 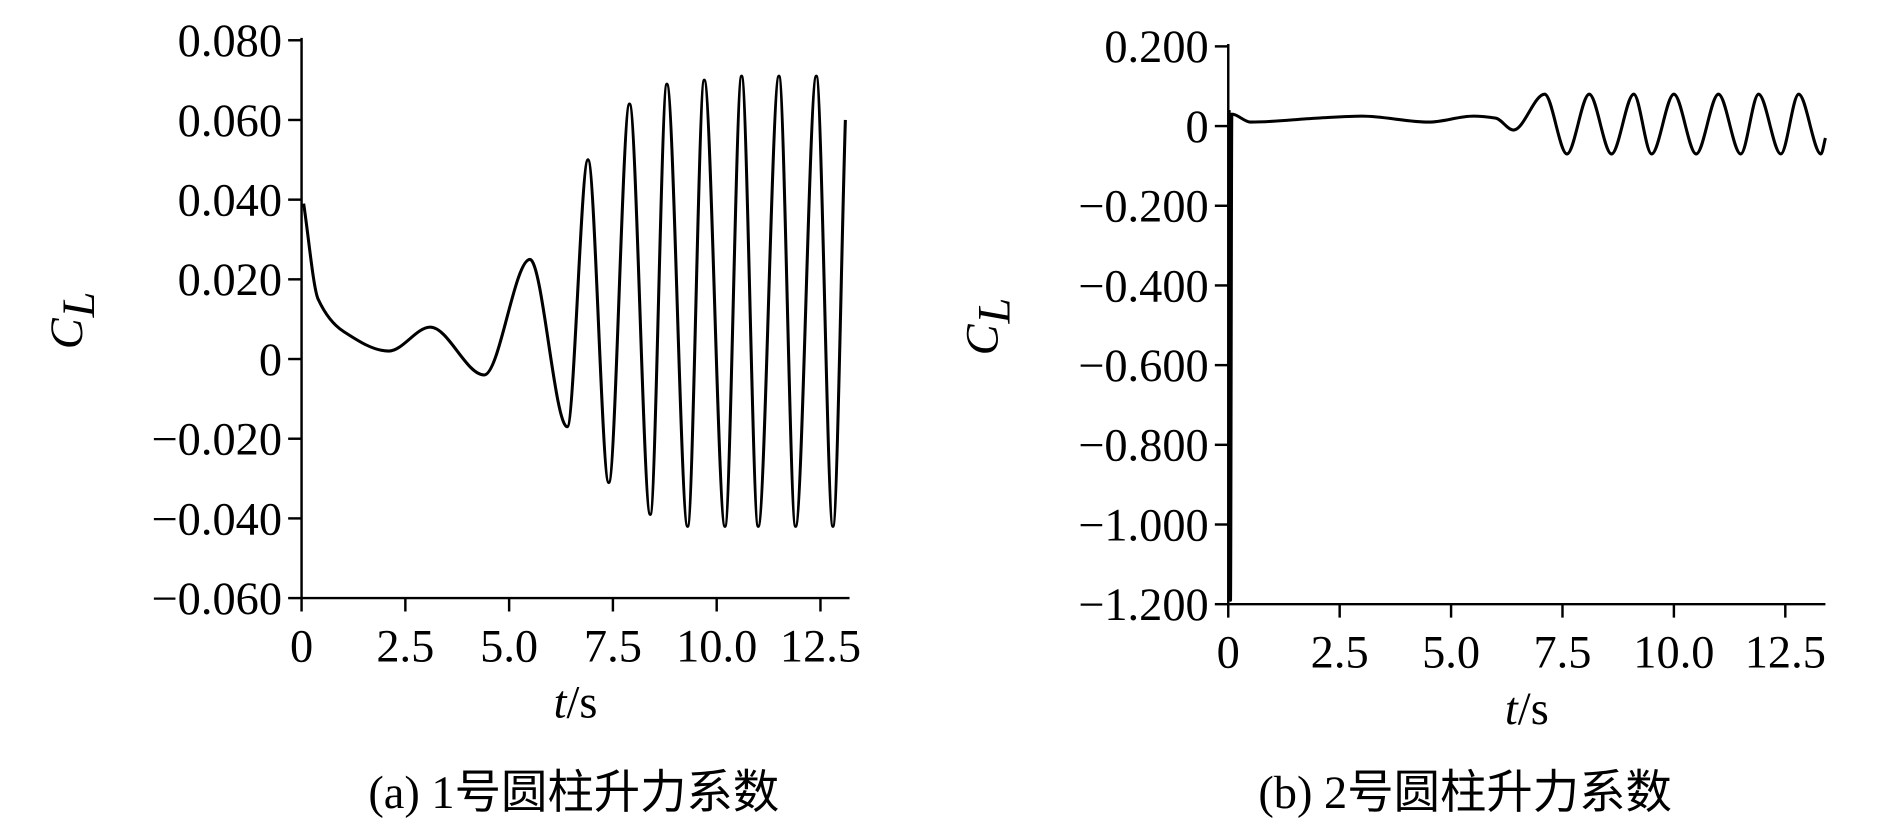 What do you see at coordinates (1143, 207) in the screenshot?
I see `y-tick-label: −0.200` at bounding box center [1143, 207].